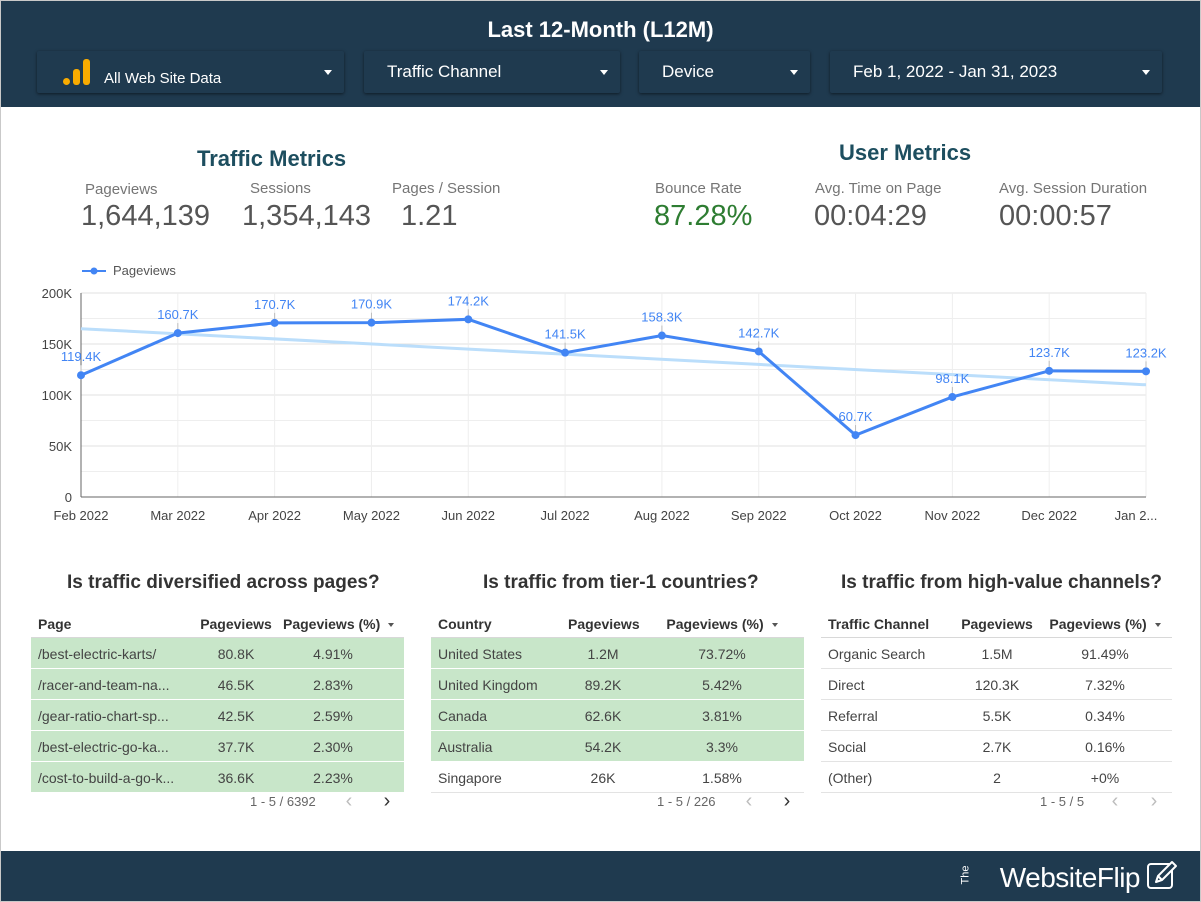 The width and height of the screenshot is (1201, 902). What do you see at coordinates (617, 777) in the screenshot?
I see `table-row: Singapore 26K 1.58%` at bounding box center [617, 777].